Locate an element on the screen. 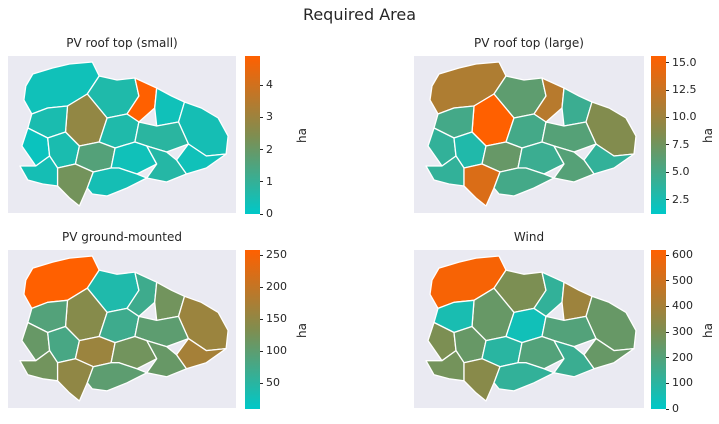 The image size is (719, 424). colorbar-tick-label: 1 is located at coordinates (269, 181).